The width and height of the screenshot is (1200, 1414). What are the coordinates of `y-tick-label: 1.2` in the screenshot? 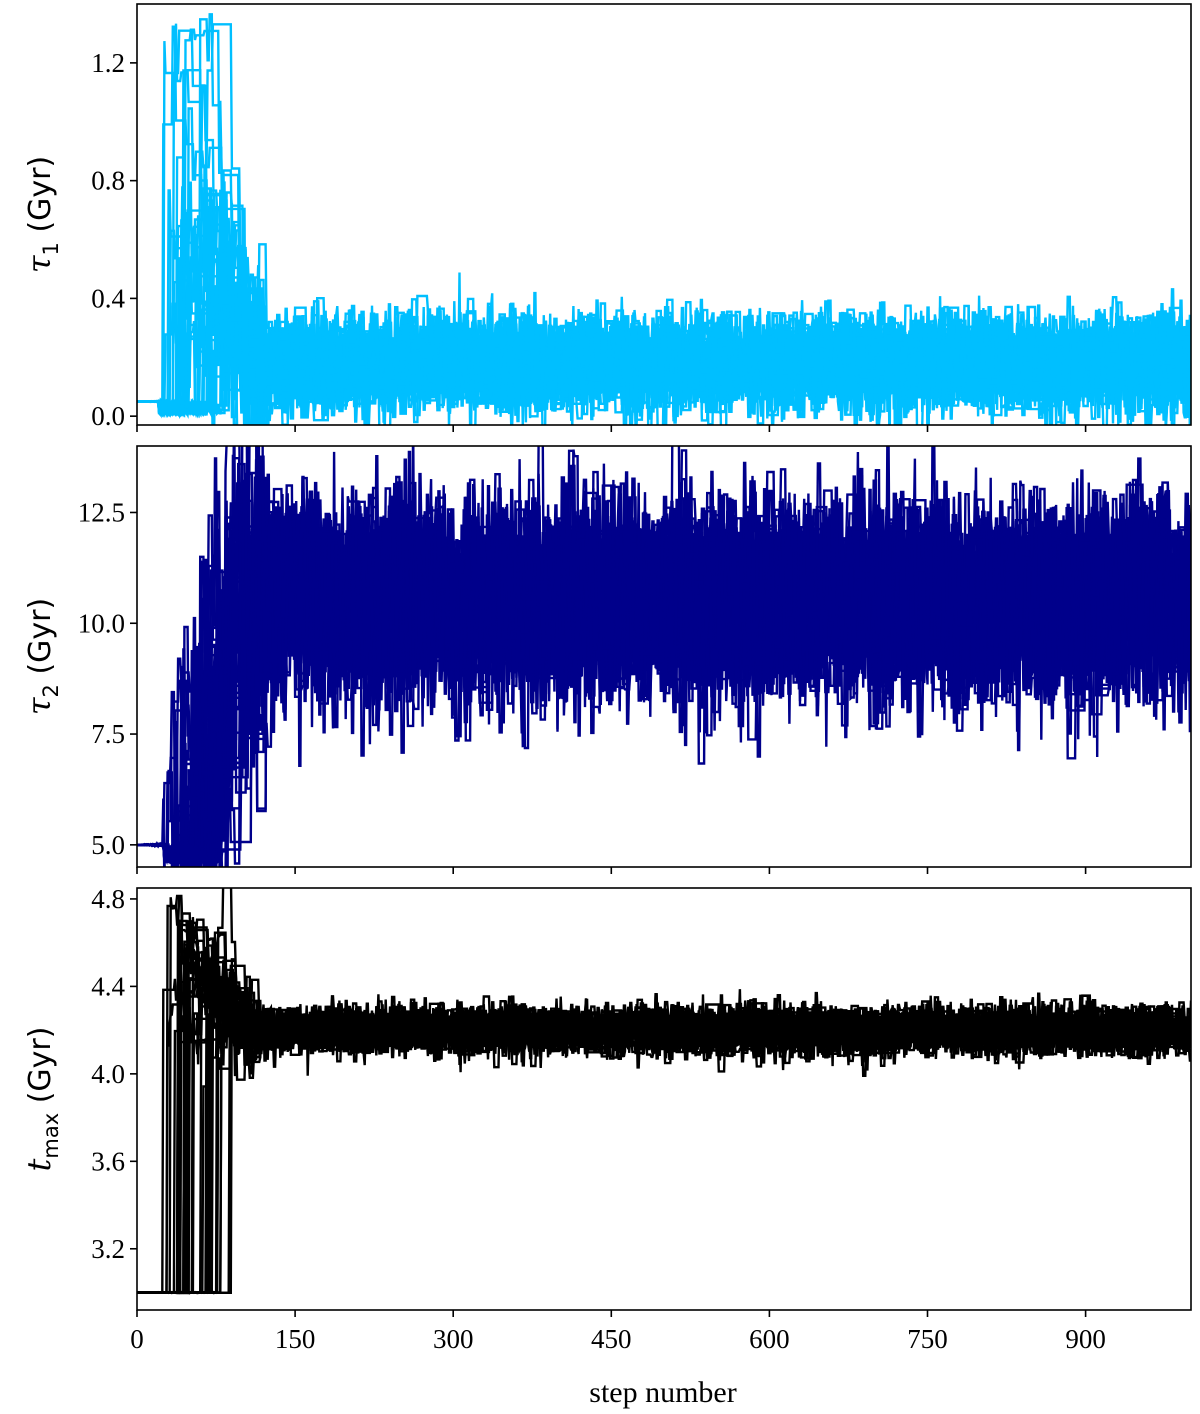 It's located at (108, 63).